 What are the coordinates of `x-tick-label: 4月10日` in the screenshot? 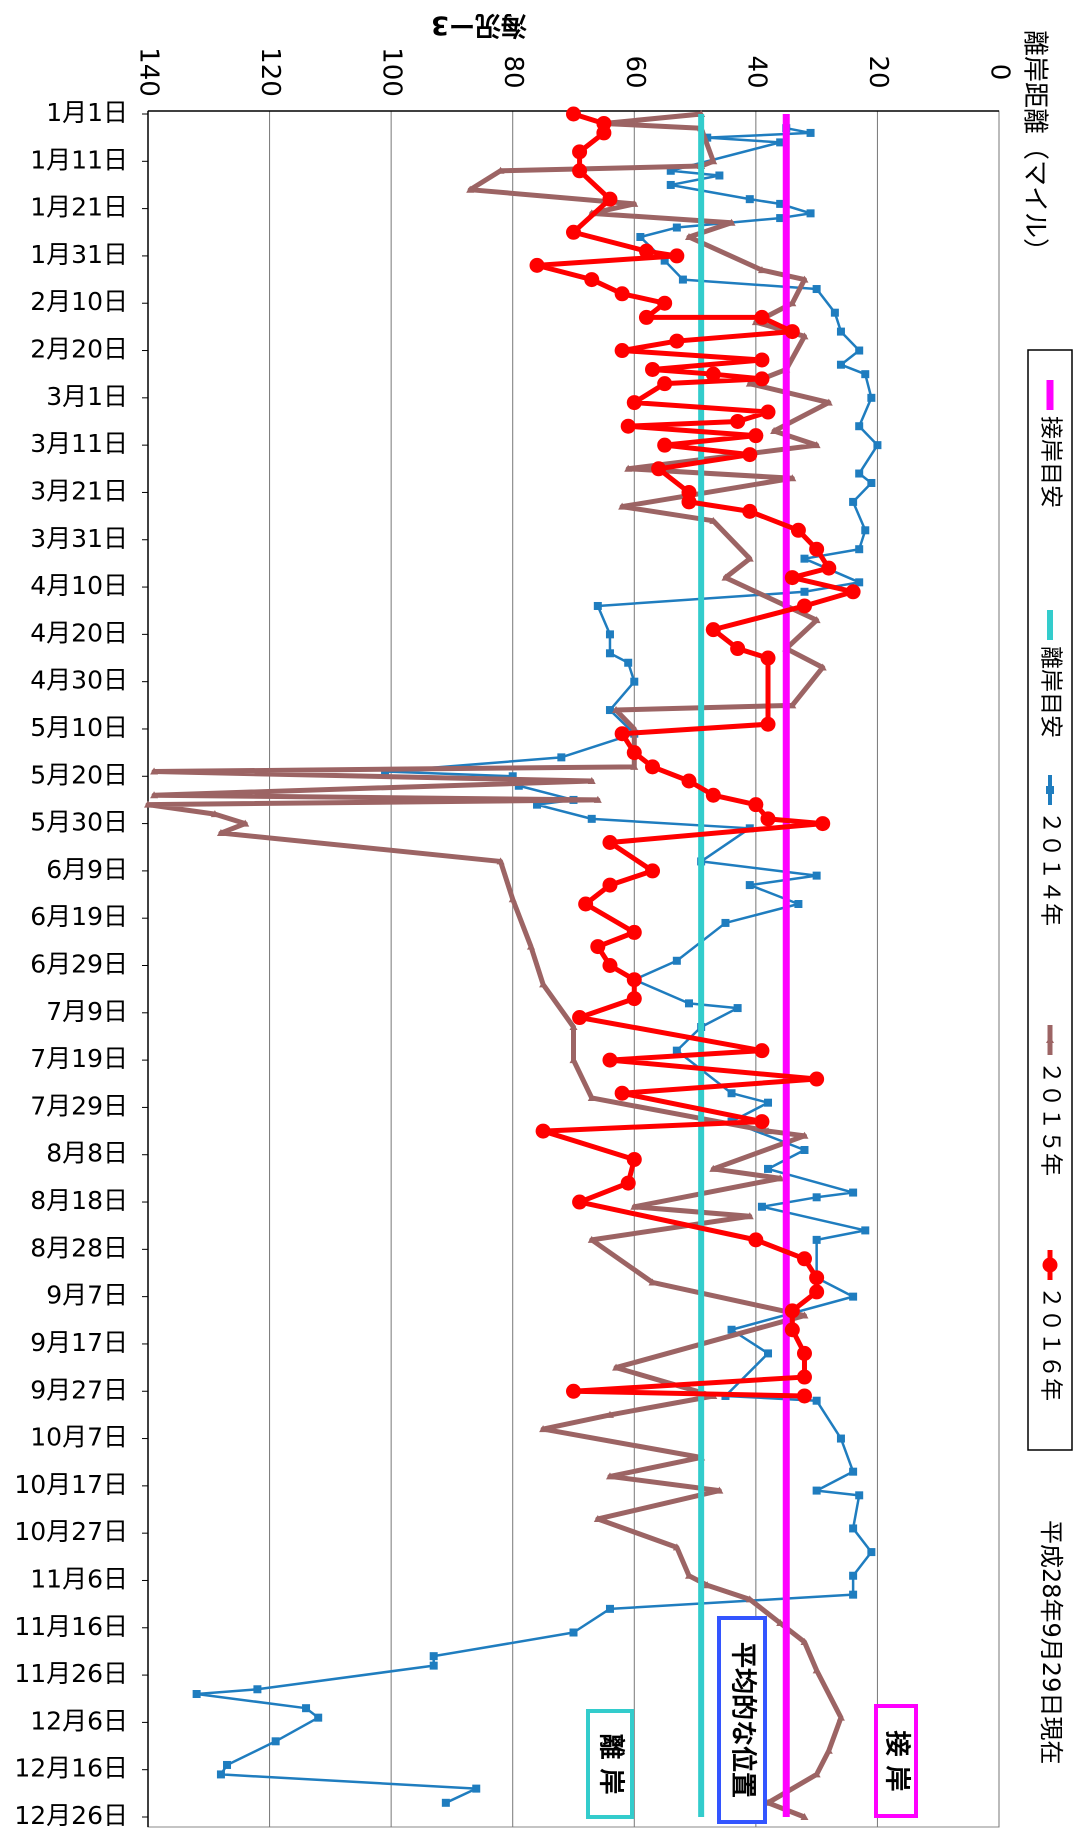 It's located at (79, 585).